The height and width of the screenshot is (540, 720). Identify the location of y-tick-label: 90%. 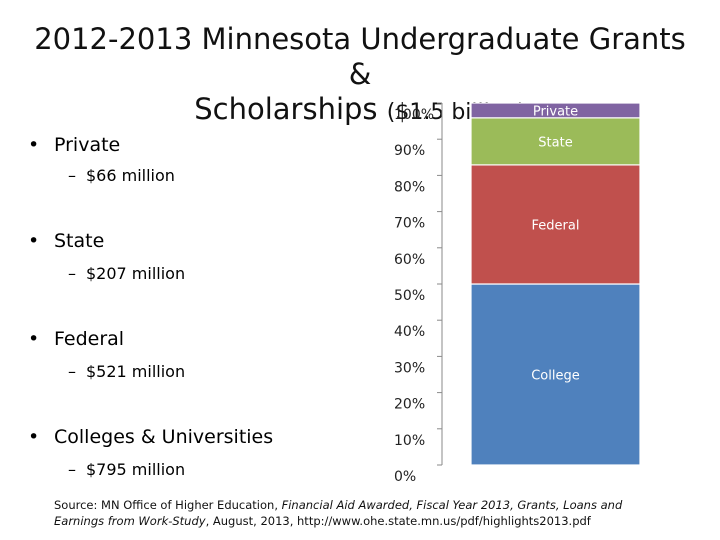
(409, 151).